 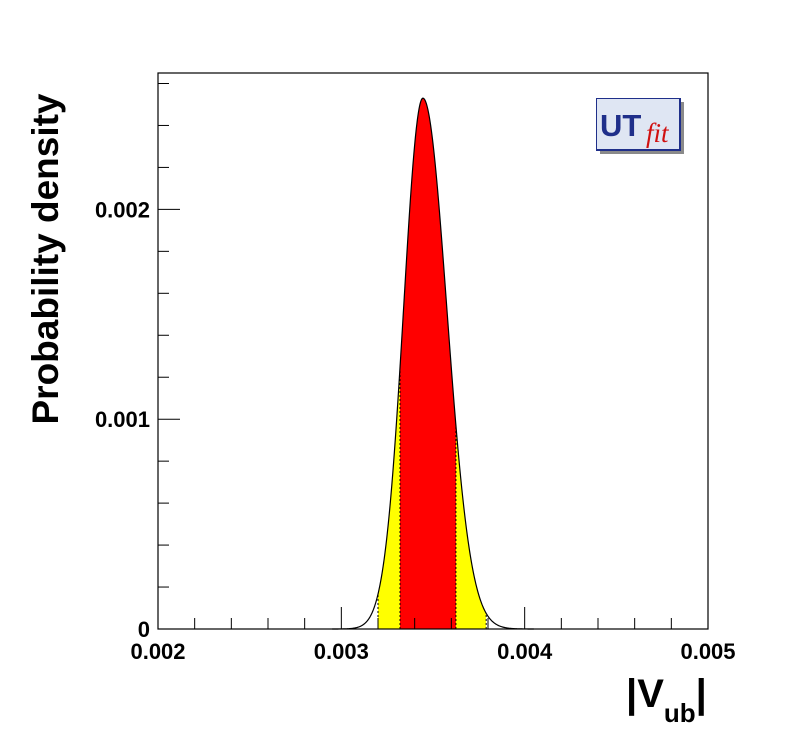 What do you see at coordinates (341, 651) in the screenshot?
I see `x-tick-label: 0.003` at bounding box center [341, 651].